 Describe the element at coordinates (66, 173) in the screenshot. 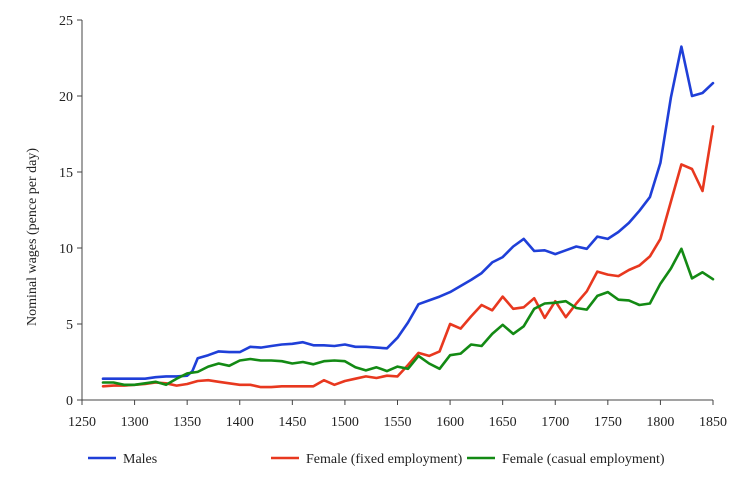

I see `y-tick-label: 15` at that location.